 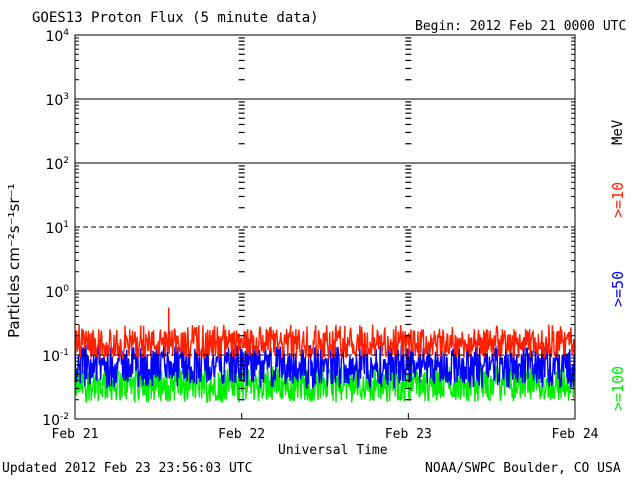 What do you see at coordinates (57, 292) in the screenshot?
I see `y-tick-label-4: 100` at bounding box center [57, 292].